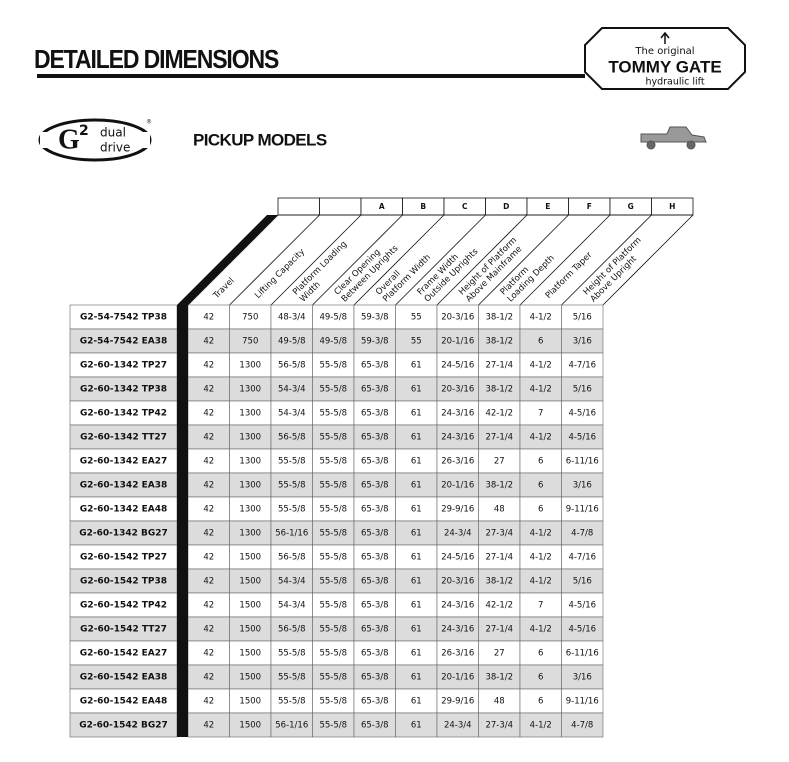  I want to click on truck-icon, so click(673, 138).